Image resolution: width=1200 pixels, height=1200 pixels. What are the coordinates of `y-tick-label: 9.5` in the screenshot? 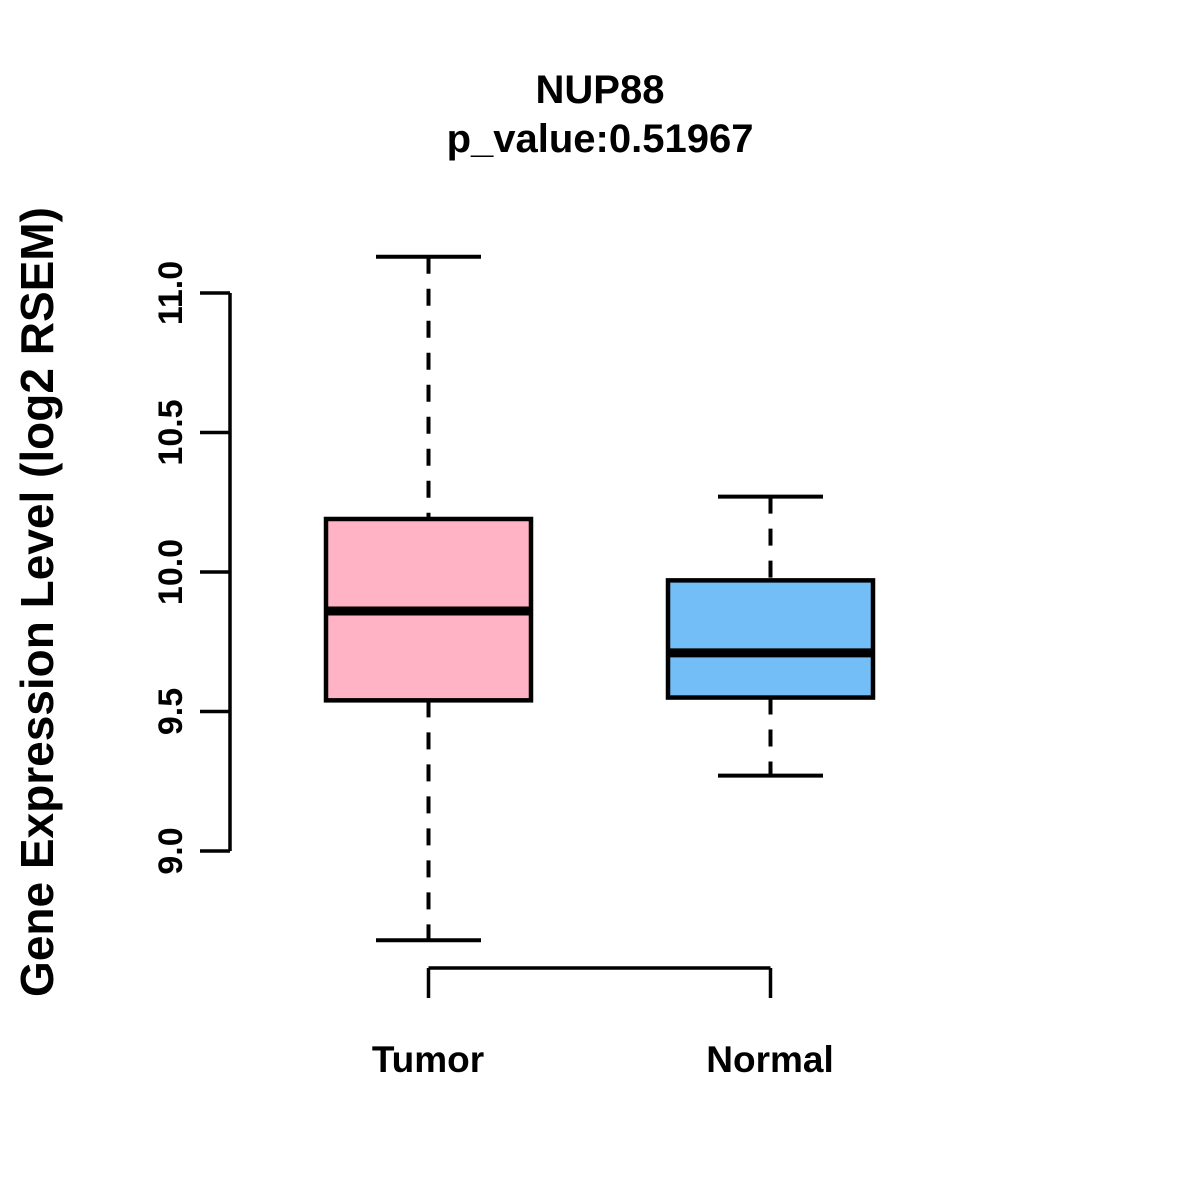 It's located at (171, 711).